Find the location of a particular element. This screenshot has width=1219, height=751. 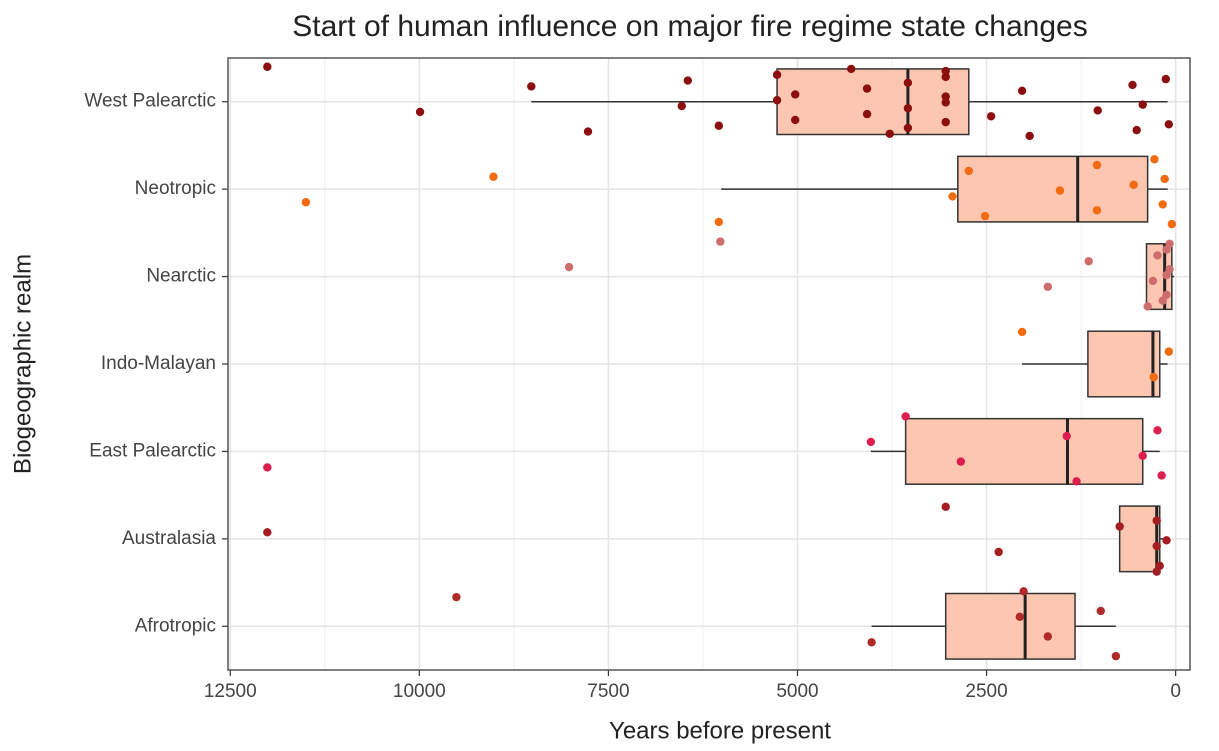

x-tick-label: 7500 is located at coordinates (608, 691).